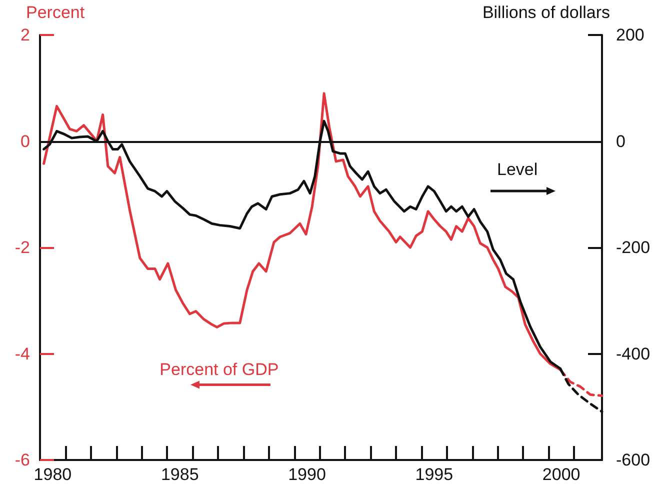  I want to click on y-tick-label: -4, so click(22, 354).